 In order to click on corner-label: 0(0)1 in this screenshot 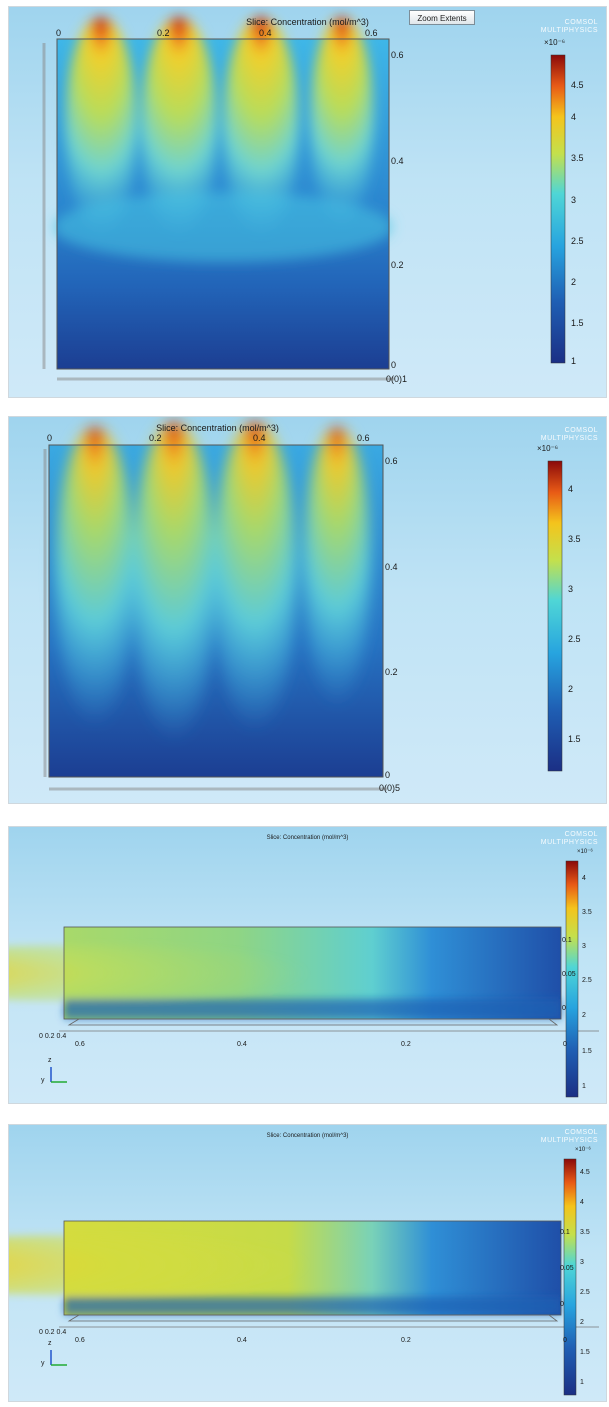, I will do `click(397, 379)`.